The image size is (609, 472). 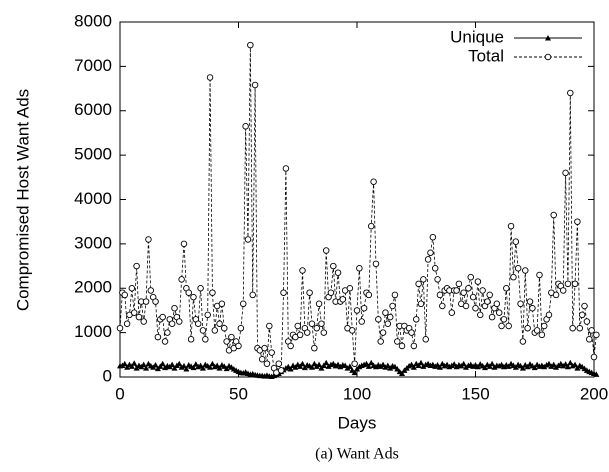 I want to click on y-tick-label: 6000, so click(x=93, y=109).